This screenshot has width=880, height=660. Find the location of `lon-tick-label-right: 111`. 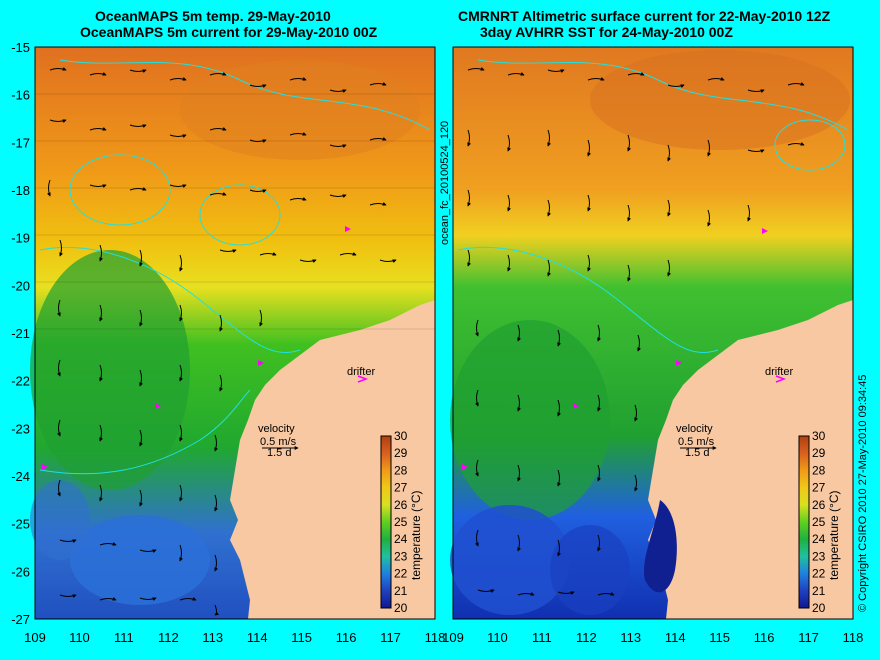

lon-tick-label-right: 111 is located at coordinates (542, 637).